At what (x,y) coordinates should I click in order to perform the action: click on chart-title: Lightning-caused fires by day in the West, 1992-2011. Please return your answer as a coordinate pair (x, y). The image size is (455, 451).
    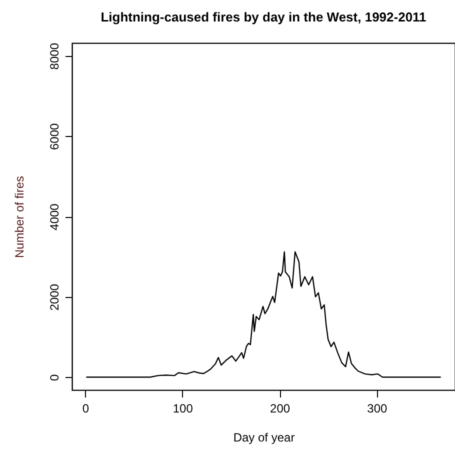
    Looking at the image, I should click on (263, 17).